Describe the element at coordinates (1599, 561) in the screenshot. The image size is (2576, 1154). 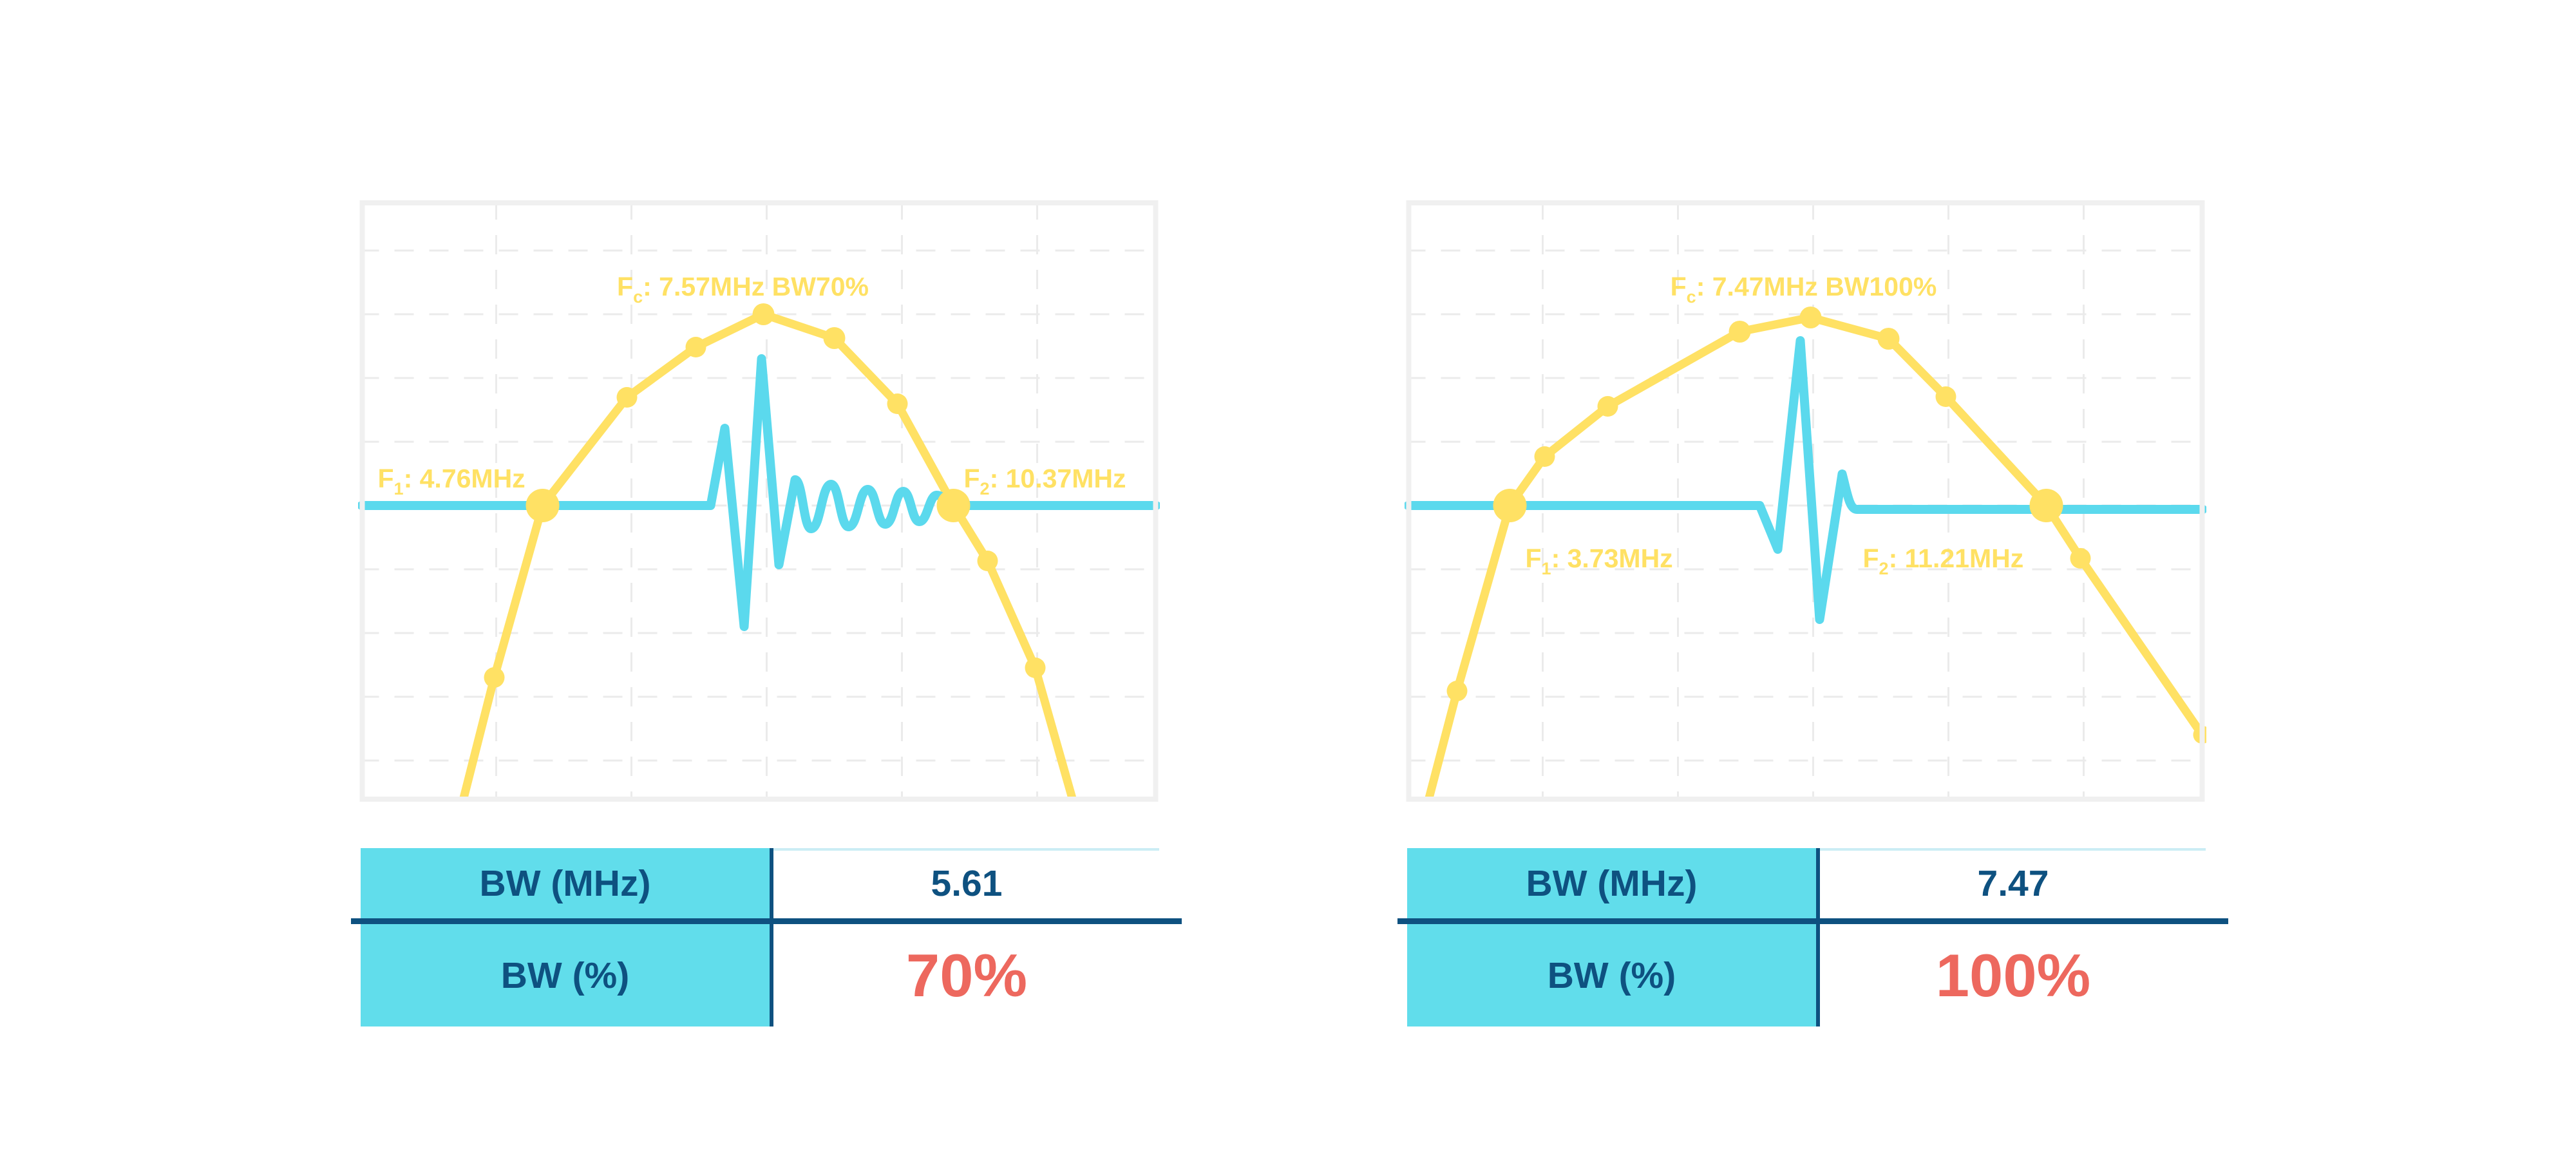
I see `f1-annotation: F1: 3.73MHz` at that location.